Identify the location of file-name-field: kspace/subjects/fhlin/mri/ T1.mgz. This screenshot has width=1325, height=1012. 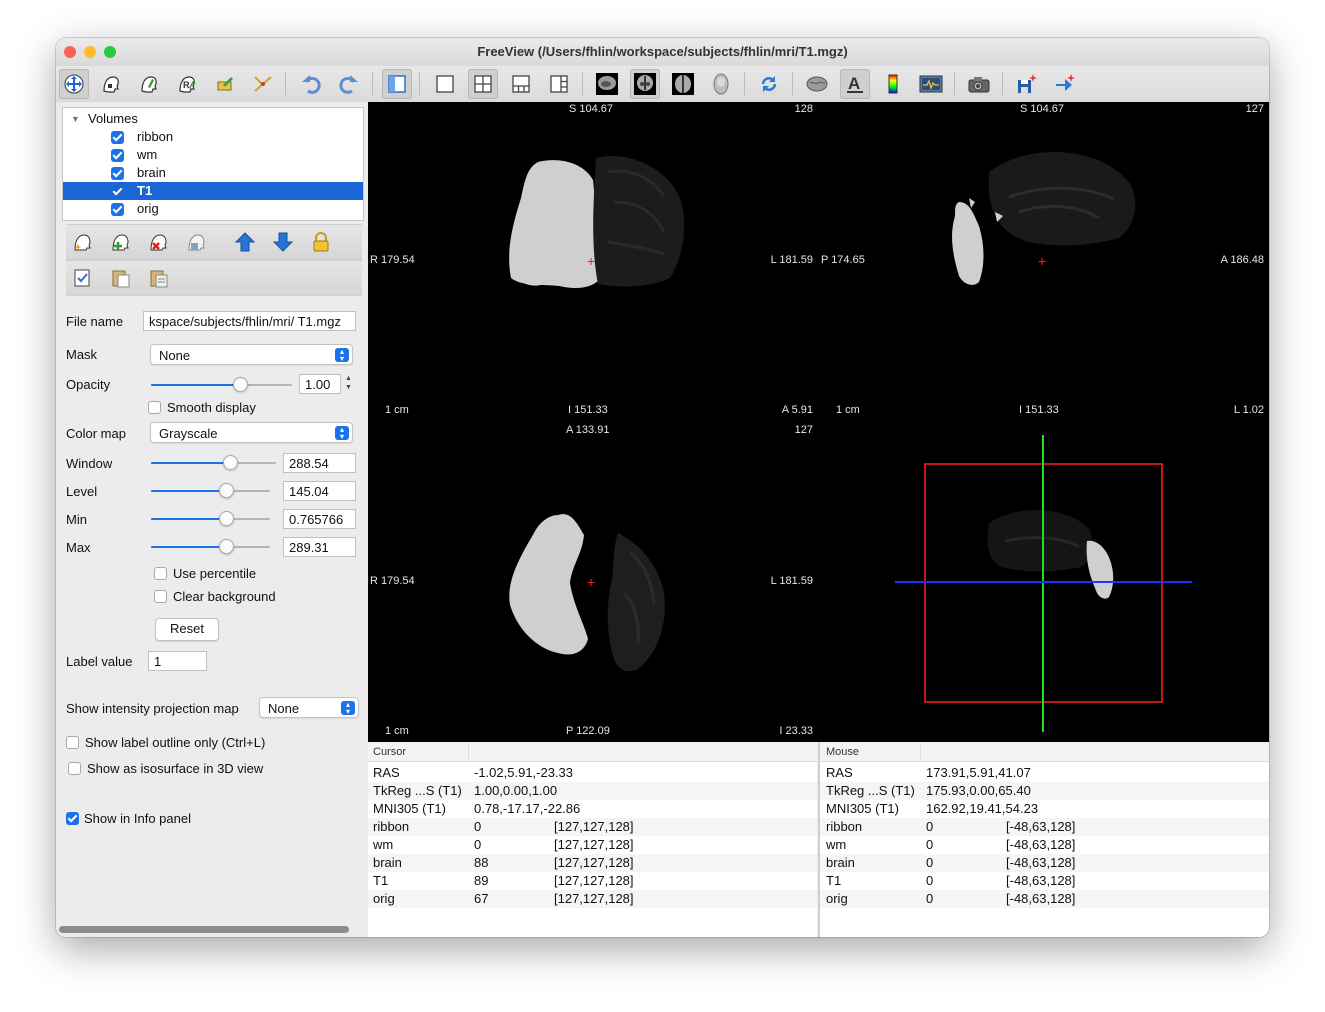
(249, 321).